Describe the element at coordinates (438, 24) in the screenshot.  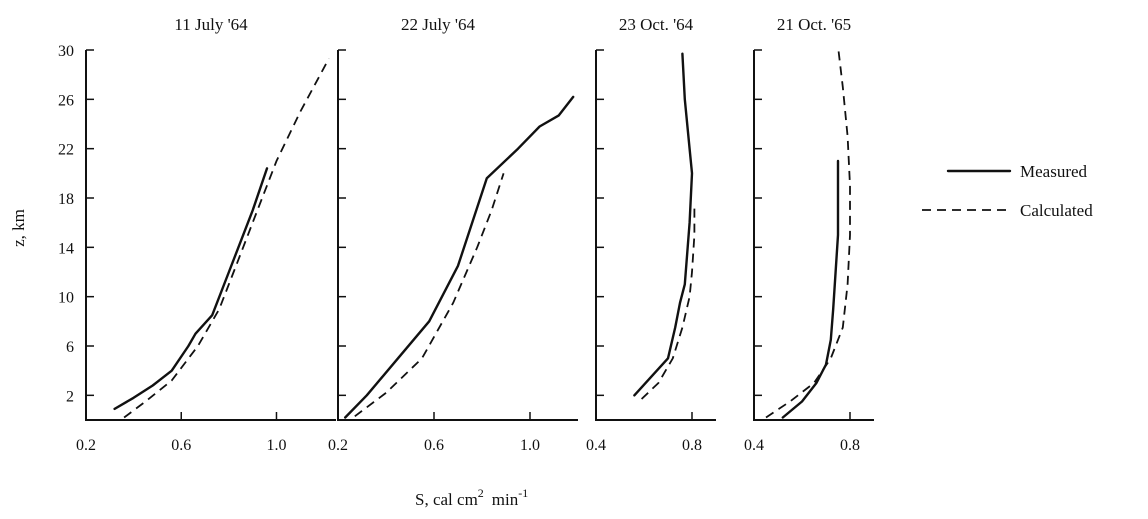
I see `panel-title: 22 July '64` at that location.